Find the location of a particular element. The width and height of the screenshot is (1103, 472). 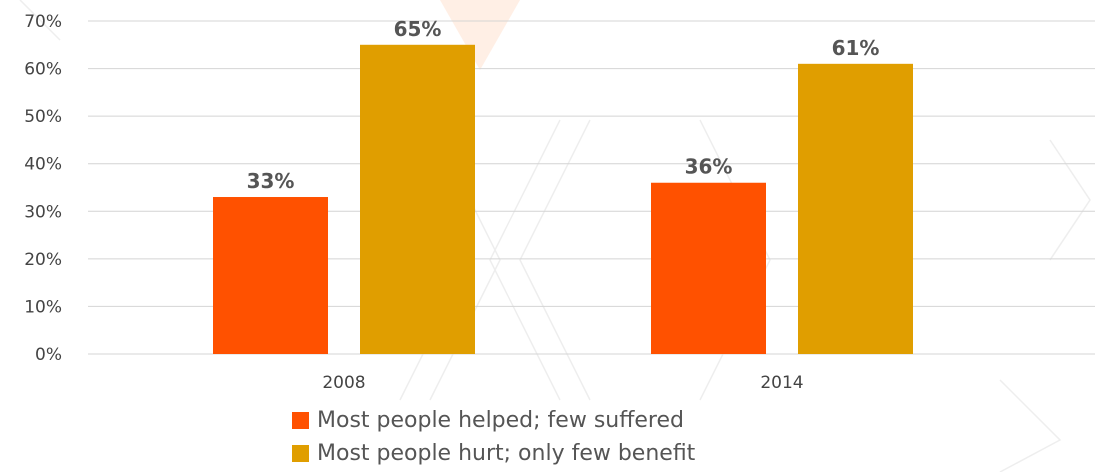

x-axis-categories: 2008 2014 is located at coordinates (562, 383).